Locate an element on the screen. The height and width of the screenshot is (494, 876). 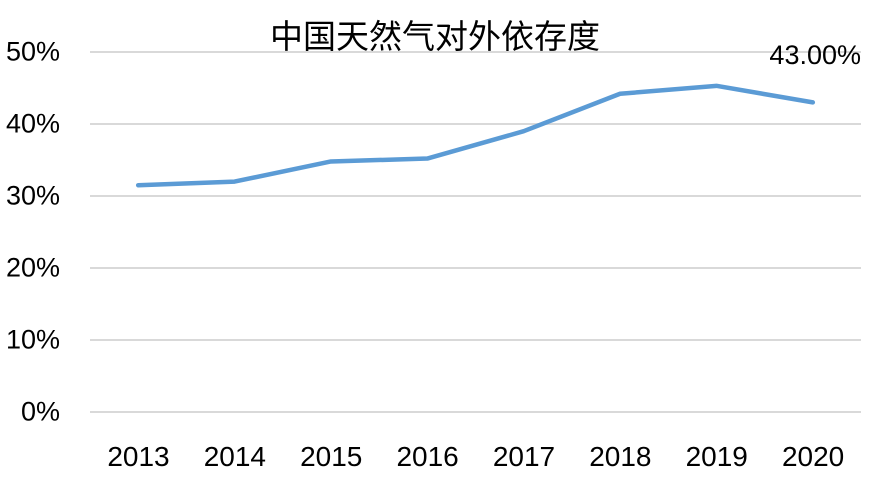
chart-title: 中国天然气对外依存度 is located at coordinates (435, 36).